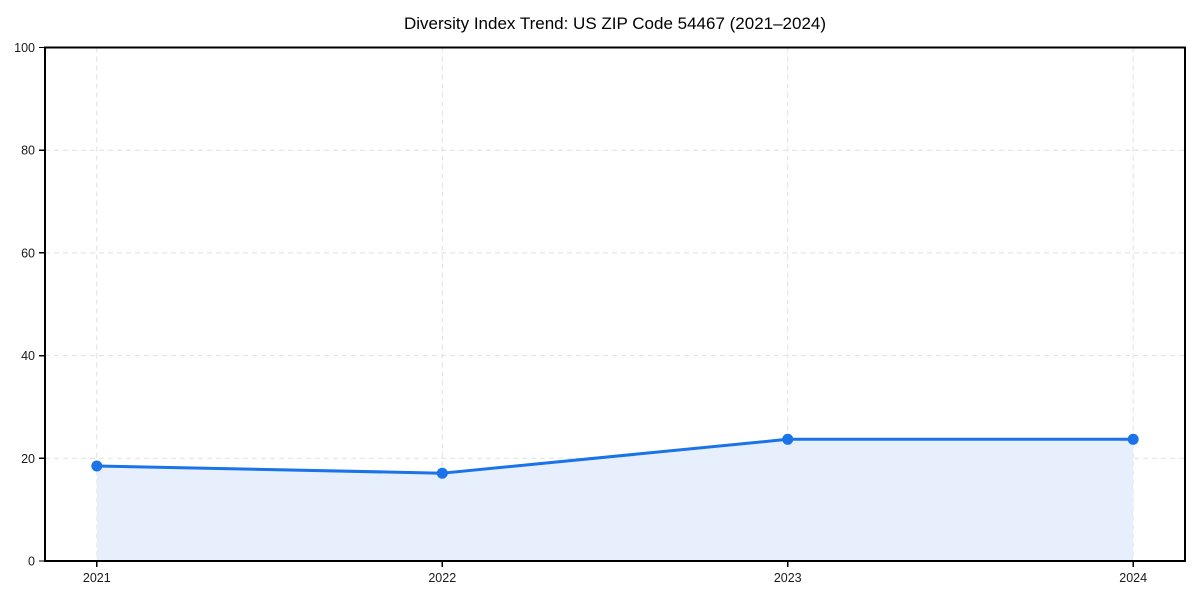 The height and width of the screenshot is (600, 1200). What do you see at coordinates (1133, 578) in the screenshot?
I see `x-tick-label: 2024` at bounding box center [1133, 578].